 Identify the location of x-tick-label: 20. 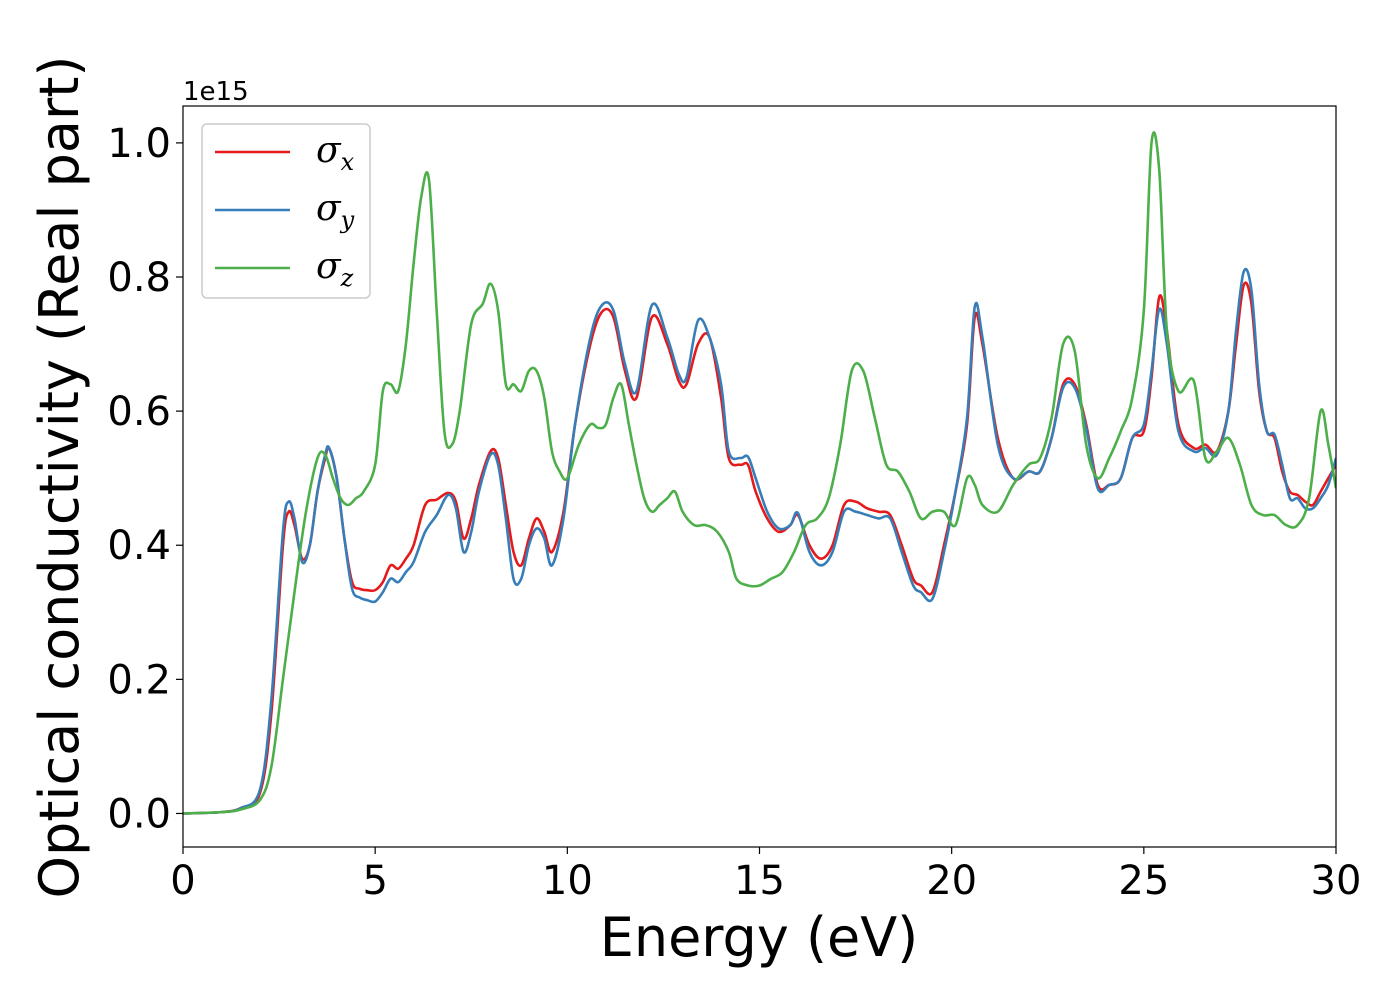
(951, 881).